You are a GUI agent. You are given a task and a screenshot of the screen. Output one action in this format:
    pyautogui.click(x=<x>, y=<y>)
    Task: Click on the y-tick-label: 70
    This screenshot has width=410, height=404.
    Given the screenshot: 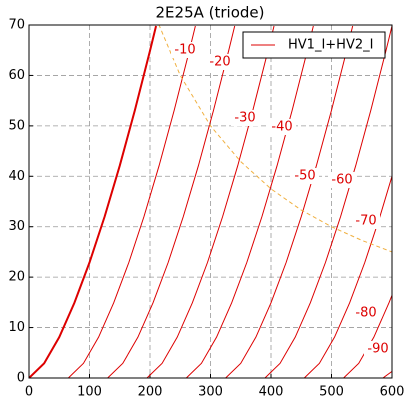 What is the action you would take?
    pyautogui.click(x=16, y=25)
    